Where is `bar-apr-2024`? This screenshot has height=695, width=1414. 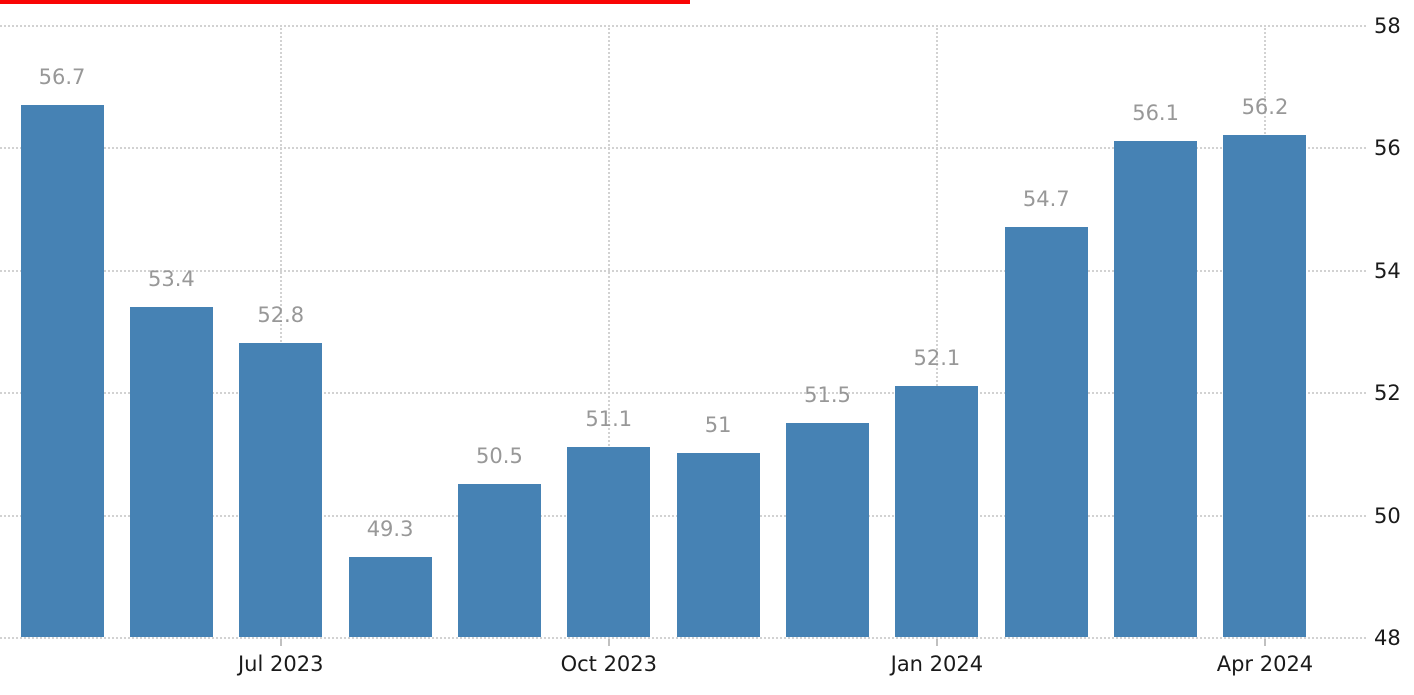
bar-apr-2024 is located at coordinates (1265, 386).